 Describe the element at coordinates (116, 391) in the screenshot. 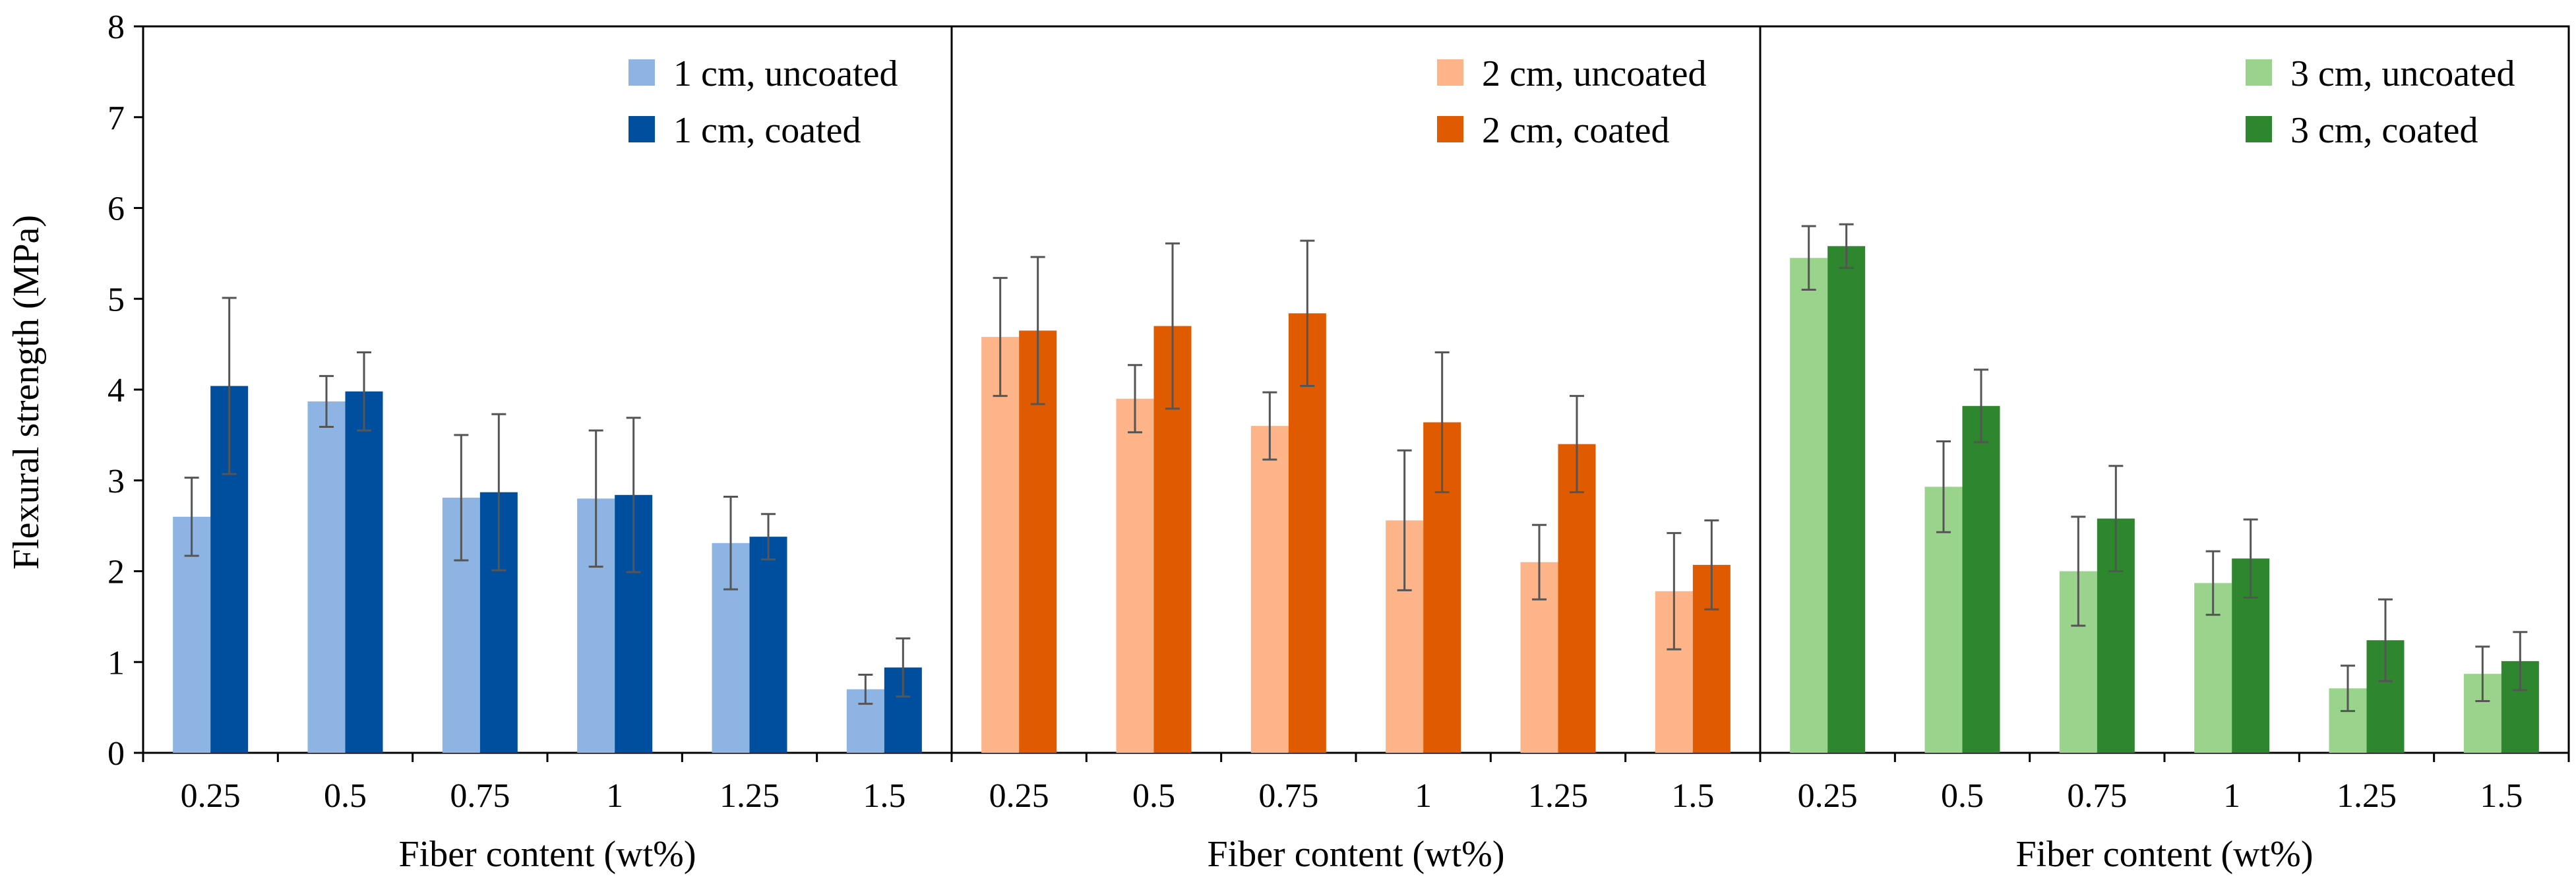

I see `y-tick-label: 4` at that location.